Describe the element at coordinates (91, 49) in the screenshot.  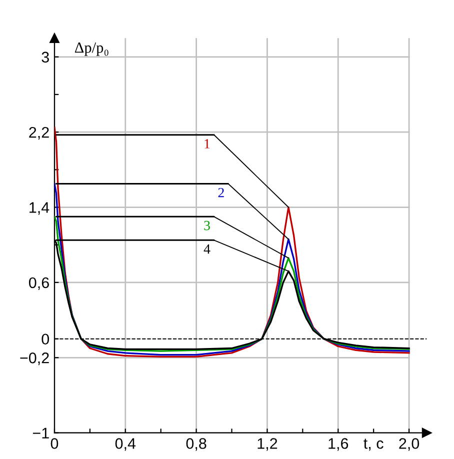
I see `y-axis-title: Δp/p₀` at that location.